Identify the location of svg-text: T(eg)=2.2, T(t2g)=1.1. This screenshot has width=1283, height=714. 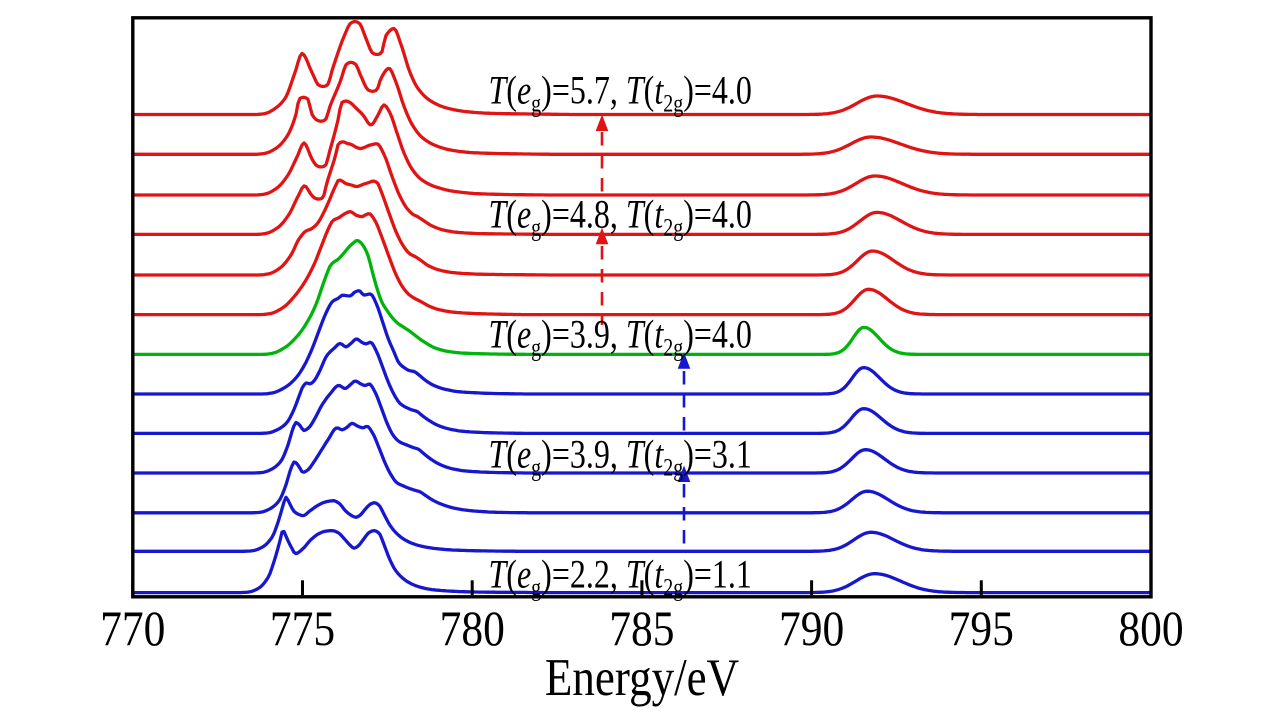
(620, 576).